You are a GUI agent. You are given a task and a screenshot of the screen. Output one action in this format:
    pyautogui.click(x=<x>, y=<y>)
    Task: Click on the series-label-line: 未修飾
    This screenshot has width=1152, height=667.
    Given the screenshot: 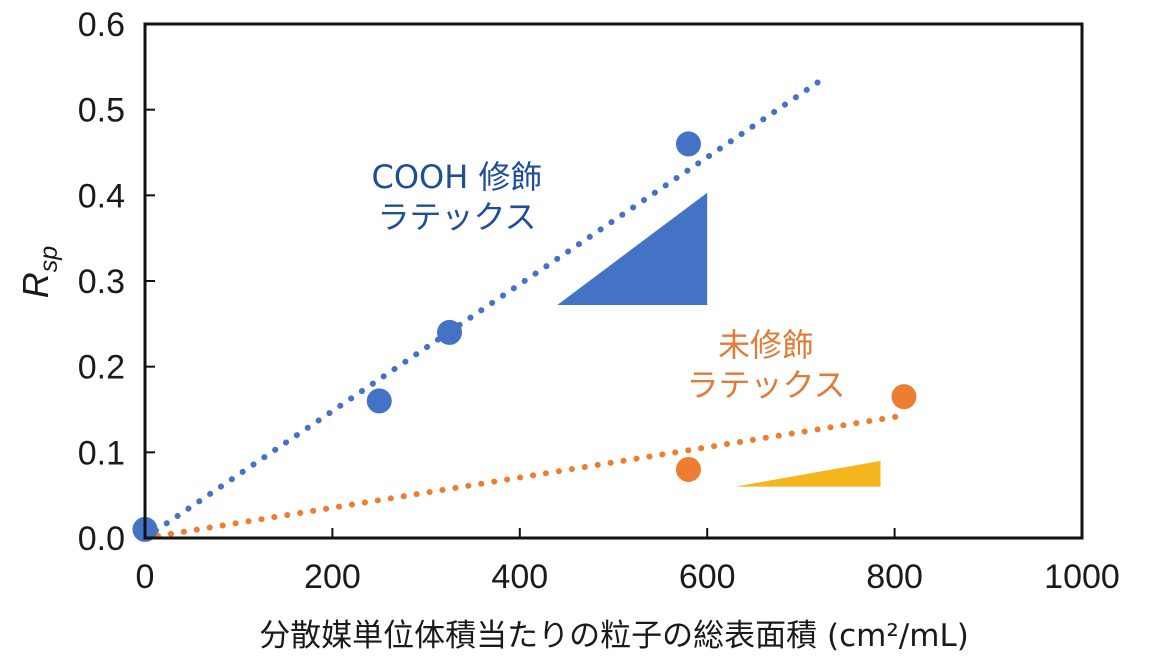 What is the action you would take?
    pyautogui.click(x=766, y=345)
    